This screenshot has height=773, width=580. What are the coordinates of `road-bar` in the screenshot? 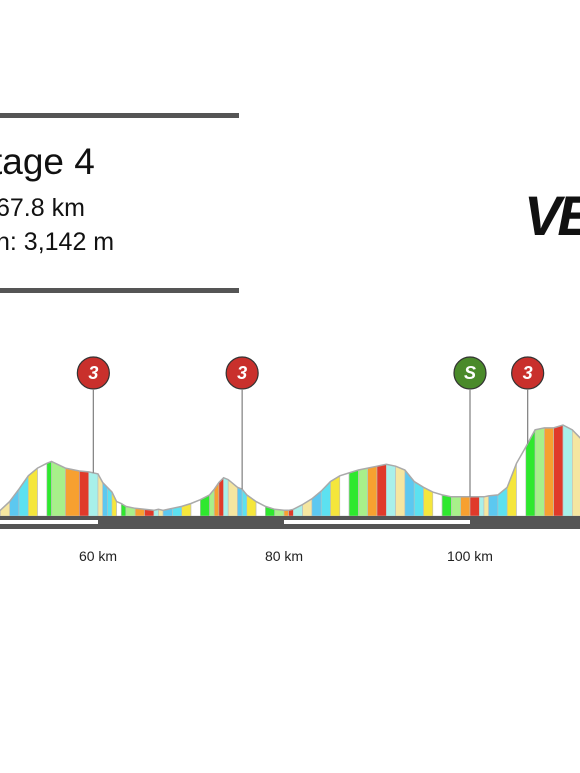 It's located at (290, 522).